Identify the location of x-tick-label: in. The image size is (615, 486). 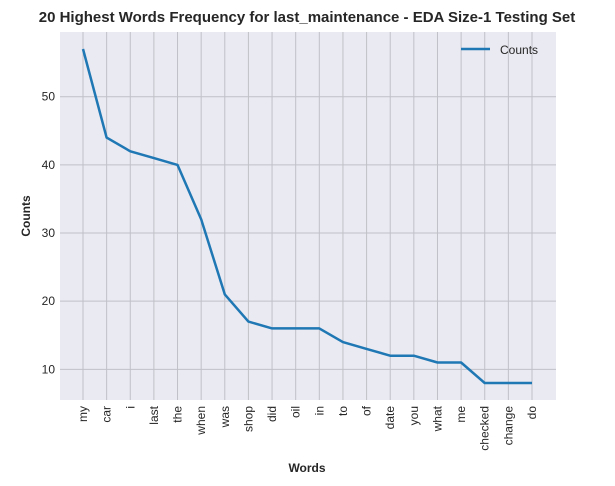
(319, 410).